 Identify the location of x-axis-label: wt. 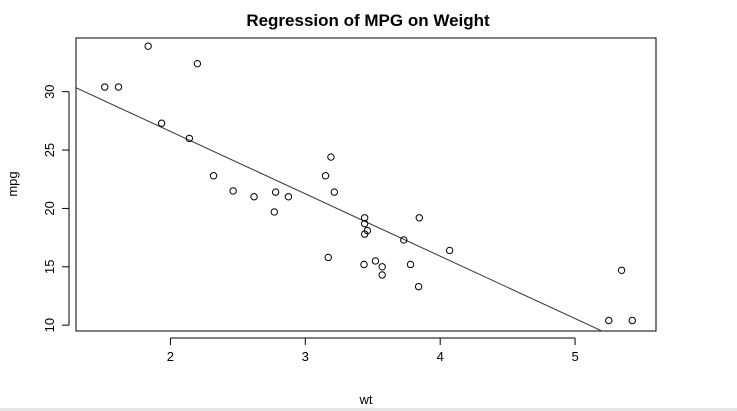
(366, 399).